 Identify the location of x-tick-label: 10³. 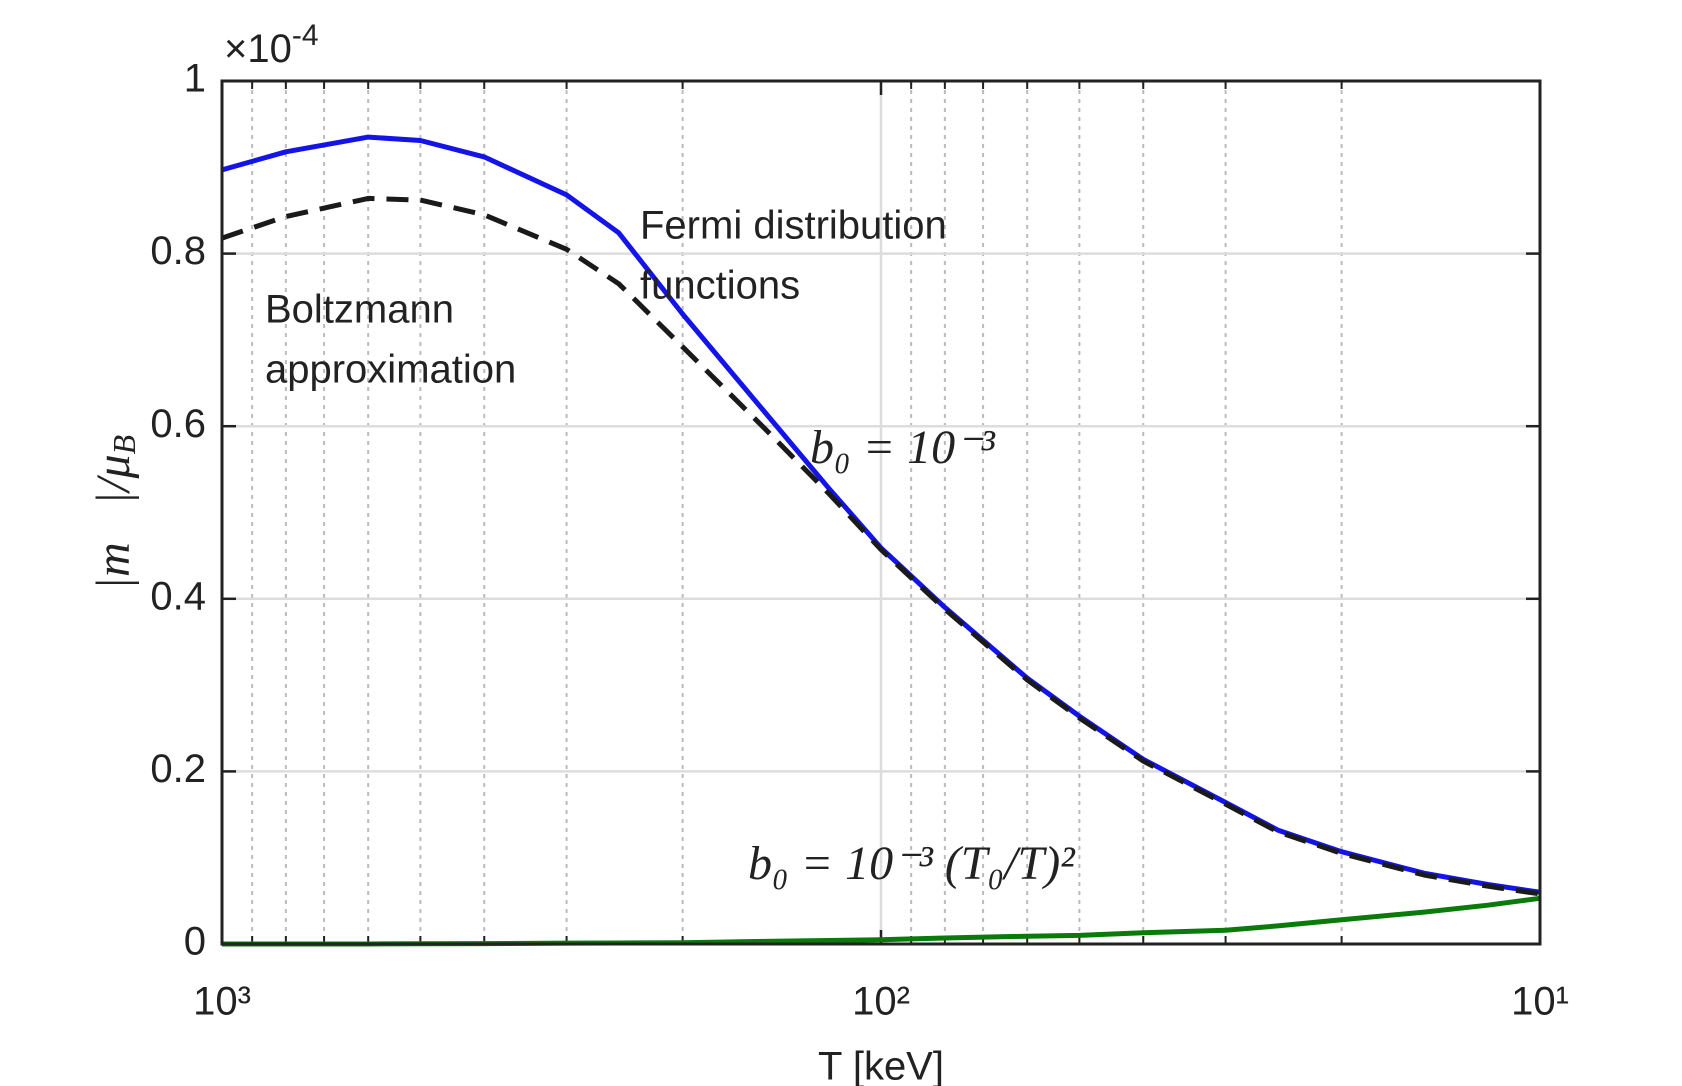
(222, 1002).